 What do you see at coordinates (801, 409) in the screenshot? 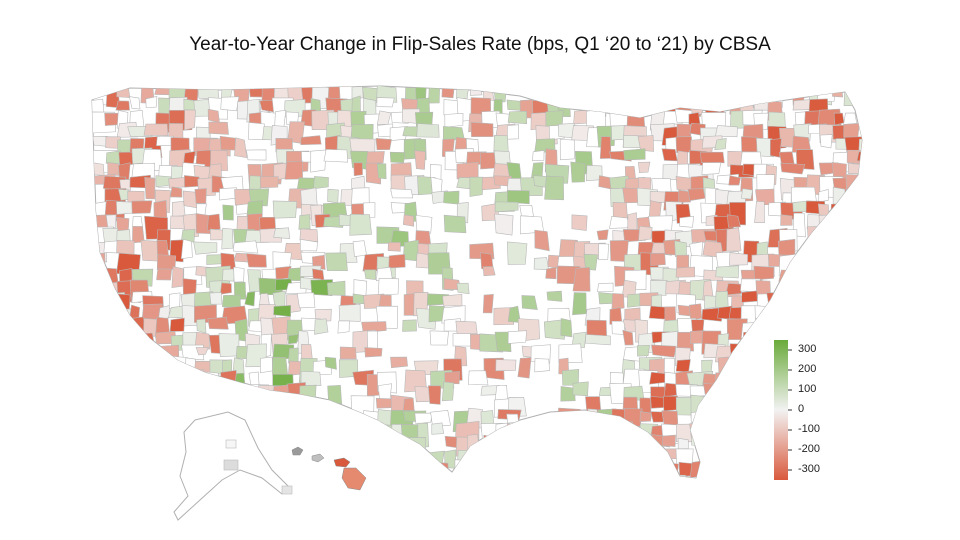
I see `legend-tick-label: 0` at bounding box center [801, 409].